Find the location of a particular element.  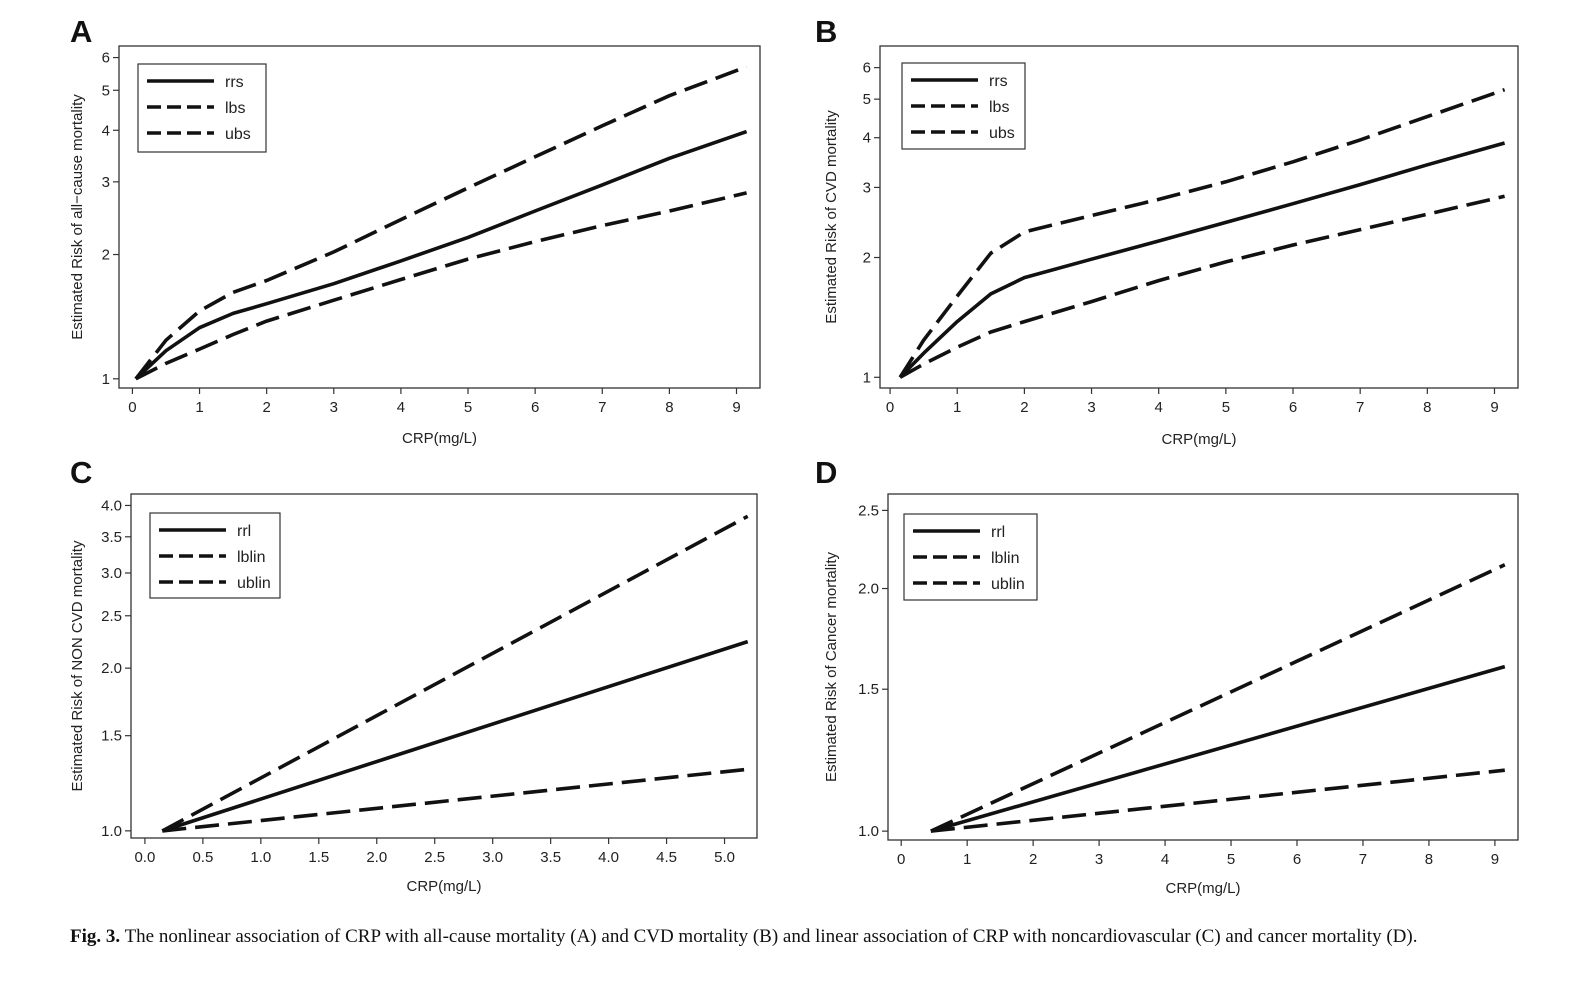

x-axis-label-c: CRP(mg/L) is located at coordinates (443, 886).